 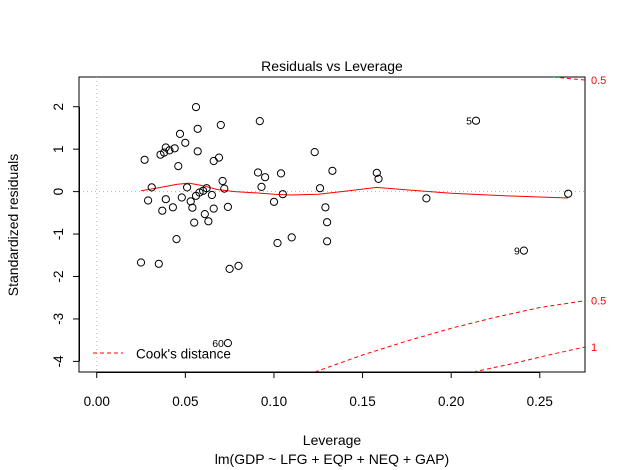 I want to click on y-tick-label: 2, so click(x=58, y=107).